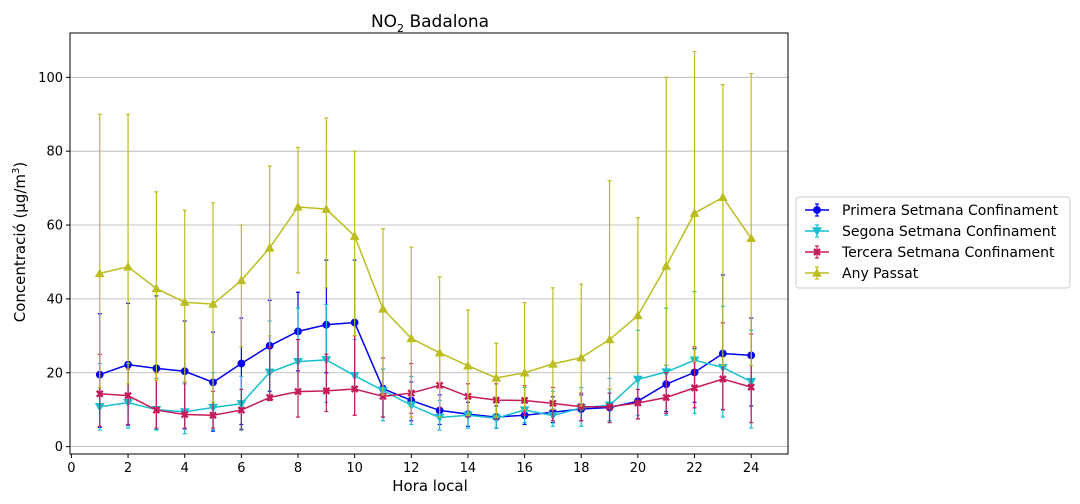 The height and width of the screenshot is (504, 1080). I want to click on series-1-line, so click(425, 369).